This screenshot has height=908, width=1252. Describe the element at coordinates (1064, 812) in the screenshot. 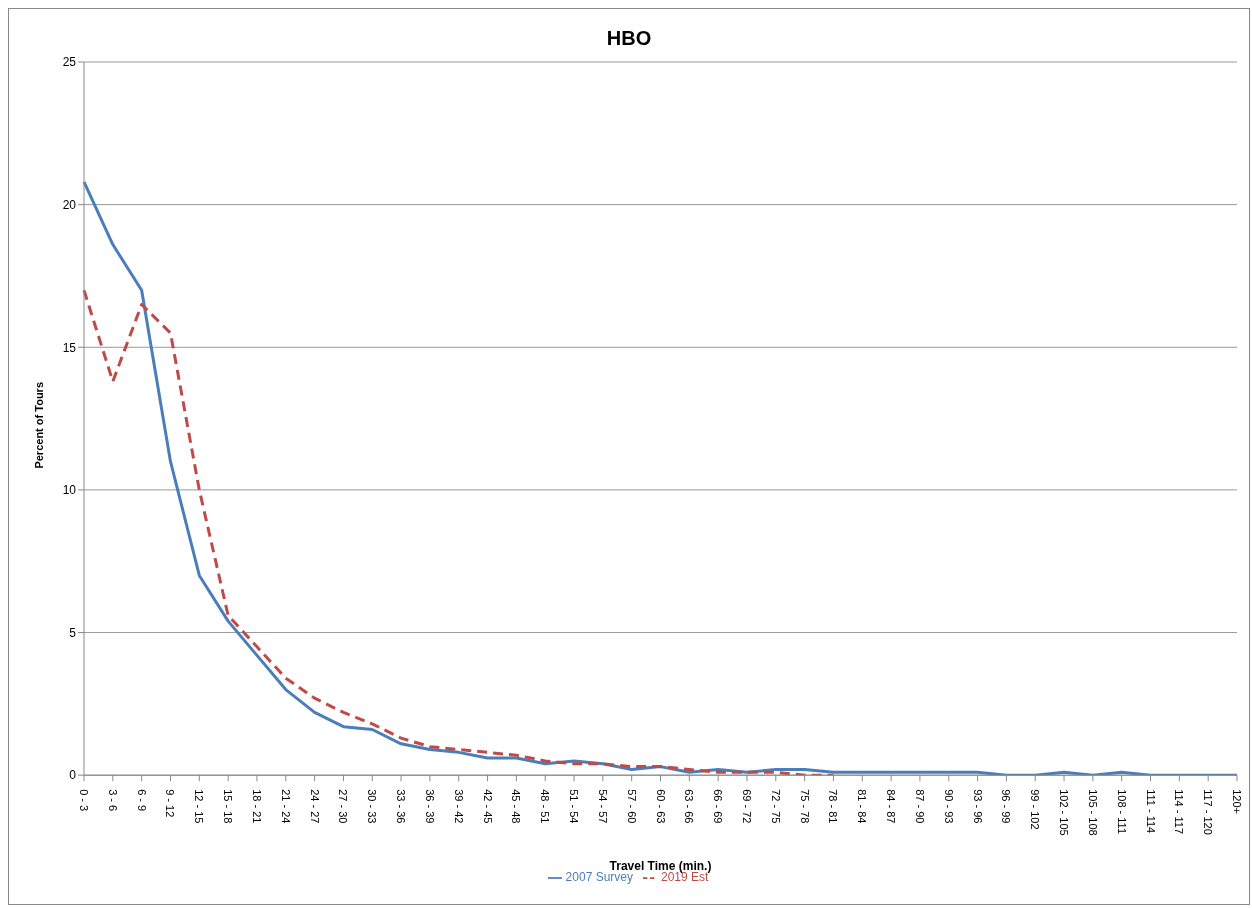

I see `x-tick-label: 102 - 105` at that location.